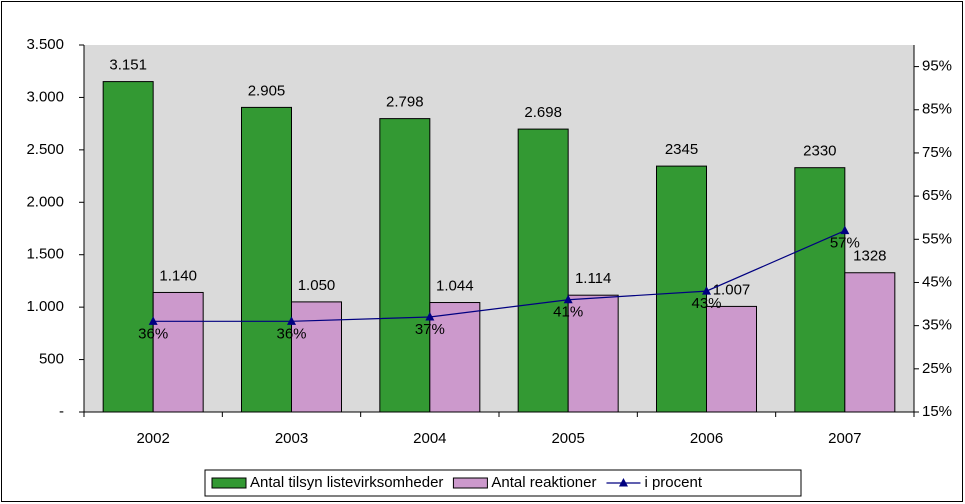 This screenshot has width=965, height=504. Describe the element at coordinates (152, 438) in the screenshot. I see `x-tick-label: 2002` at that location.